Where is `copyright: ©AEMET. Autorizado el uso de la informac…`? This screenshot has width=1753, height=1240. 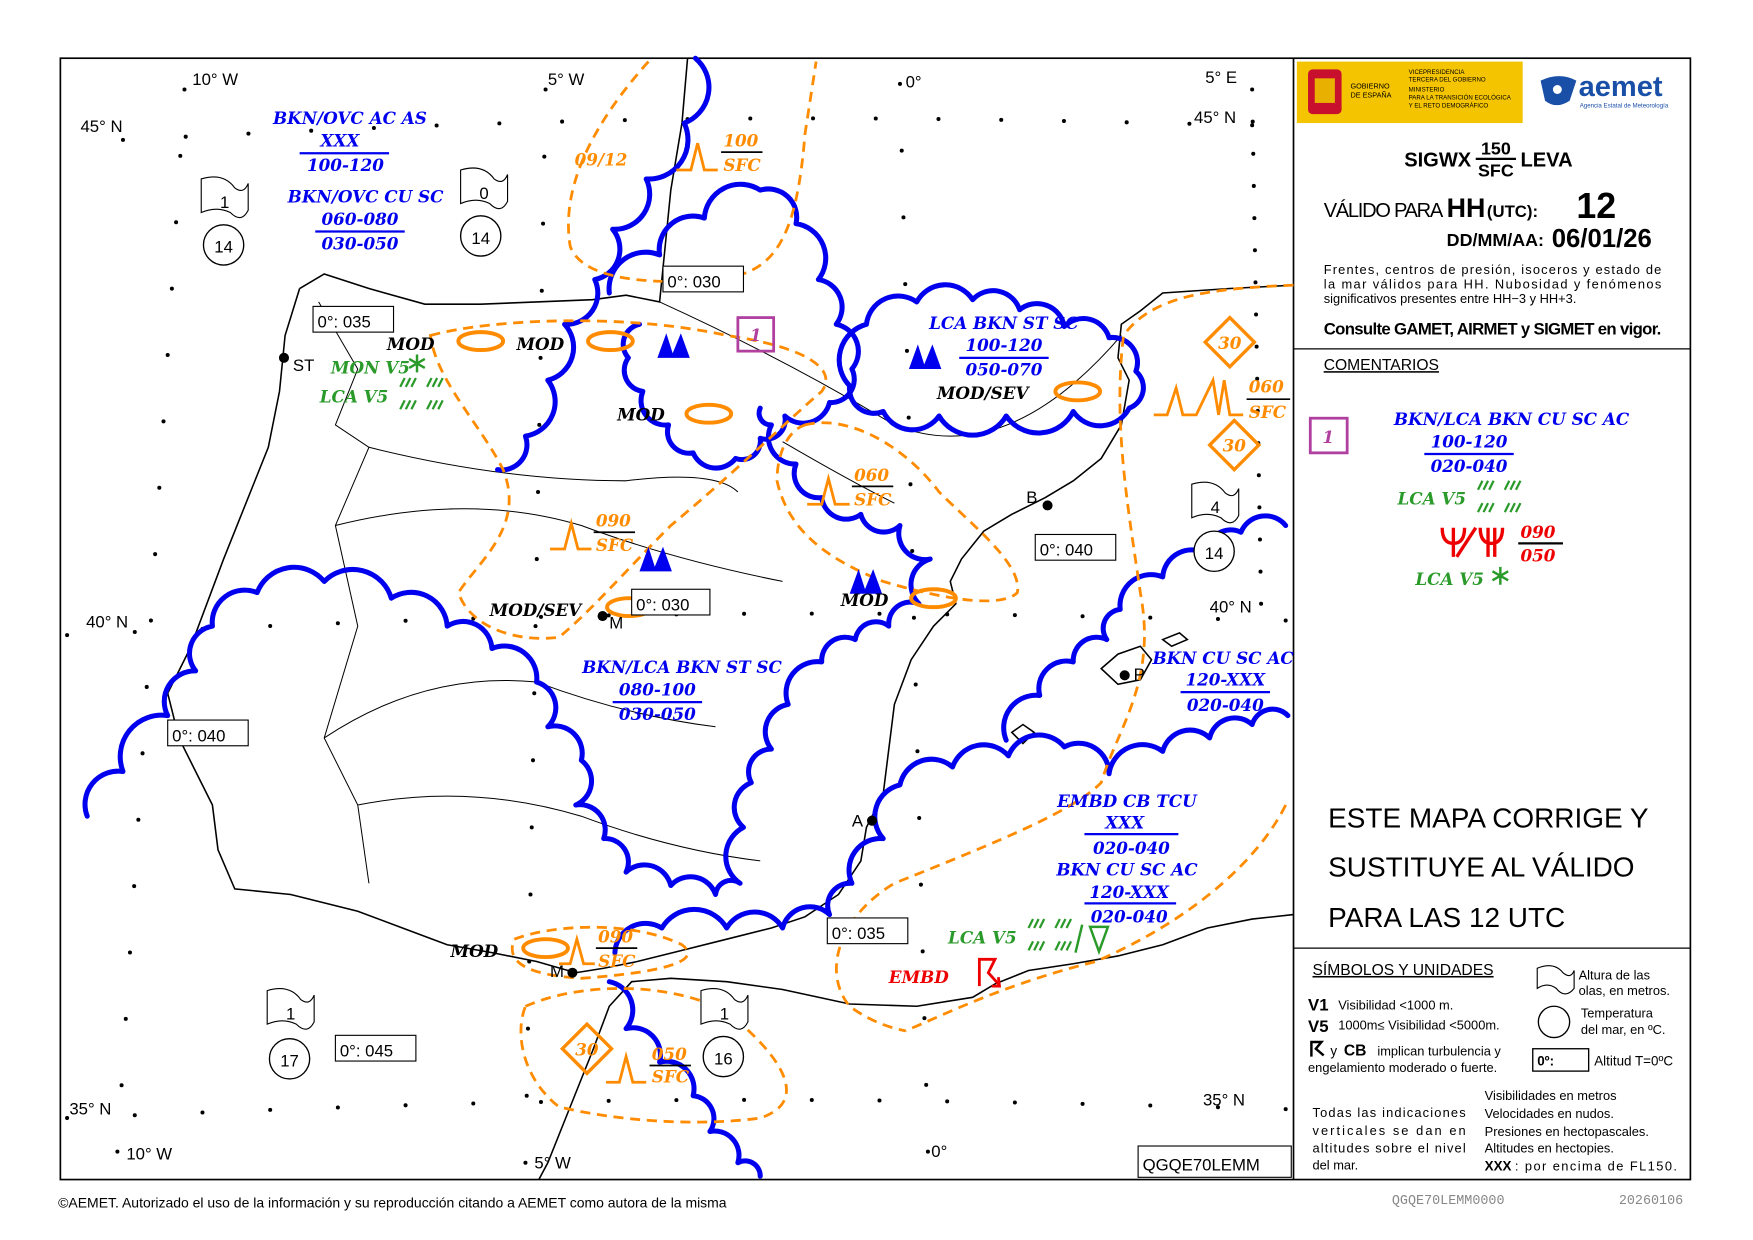
copyright: ©AEMET. Autorizado el uso de la informac… is located at coordinates (392, 1203).